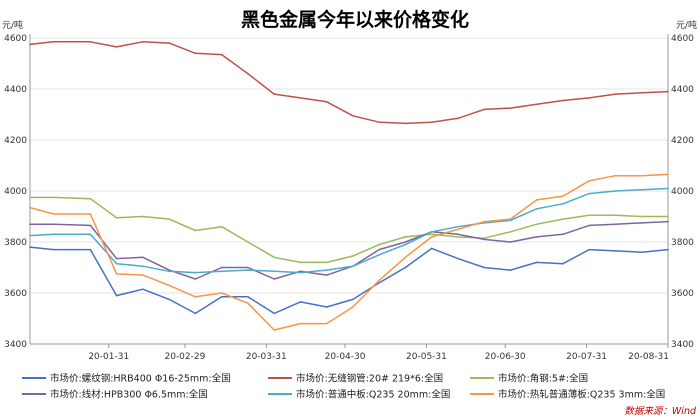 Image resolution: width=700 pixels, height=420 pixels. What do you see at coordinates (682, 345) in the screenshot?
I see `y-tick-label-right: 3400` at bounding box center [682, 345].